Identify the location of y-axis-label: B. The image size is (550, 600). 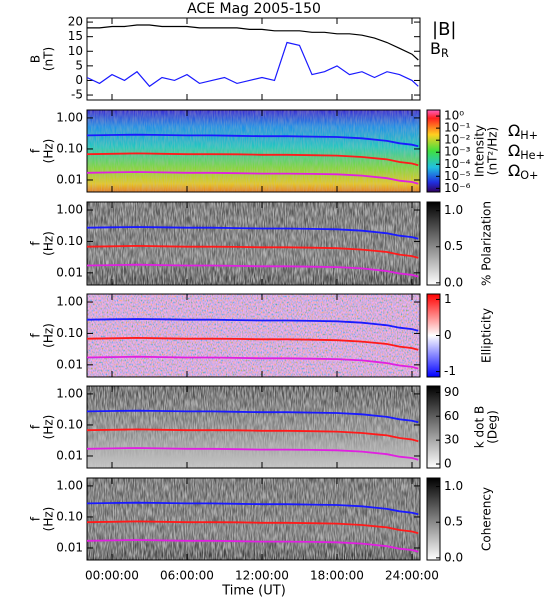
(36, 59).